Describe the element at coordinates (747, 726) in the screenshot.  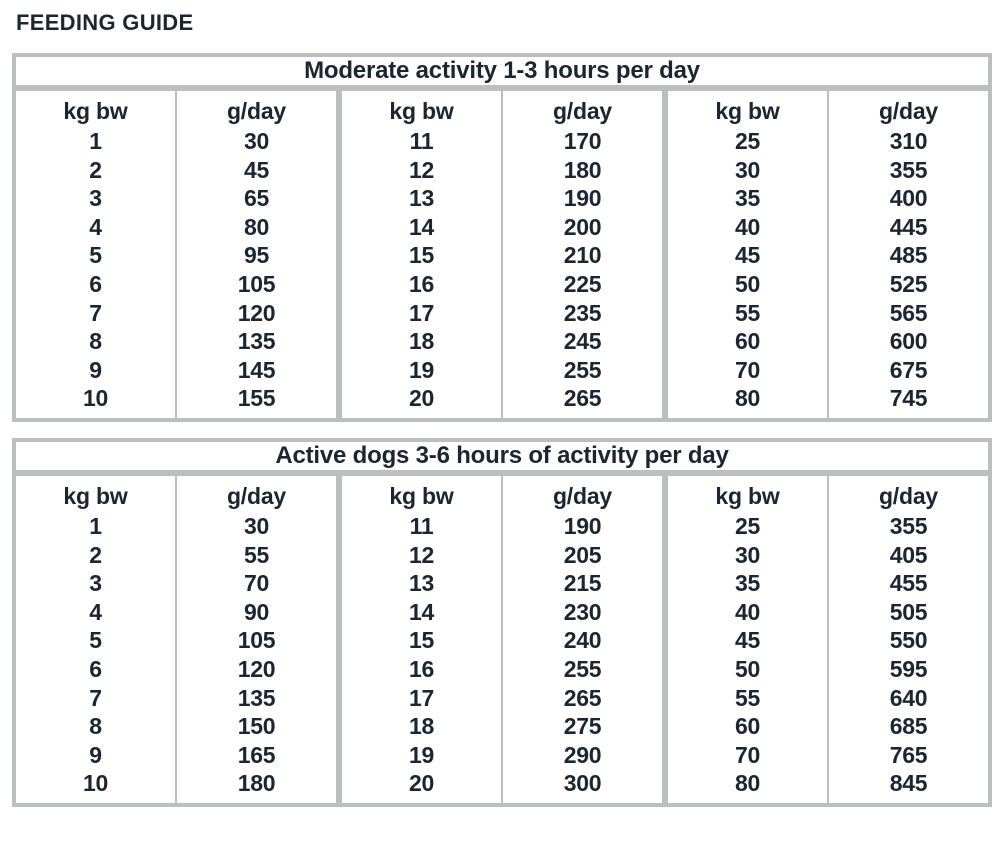
I see `kg-bw-value: 60` at that location.